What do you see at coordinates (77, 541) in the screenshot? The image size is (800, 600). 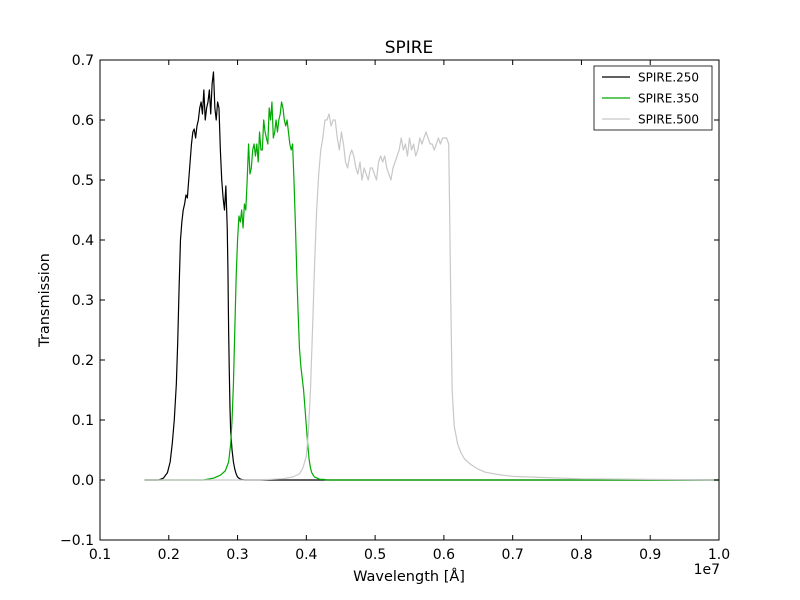 I see `y-tick-label: −0.1` at bounding box center [77, 541].